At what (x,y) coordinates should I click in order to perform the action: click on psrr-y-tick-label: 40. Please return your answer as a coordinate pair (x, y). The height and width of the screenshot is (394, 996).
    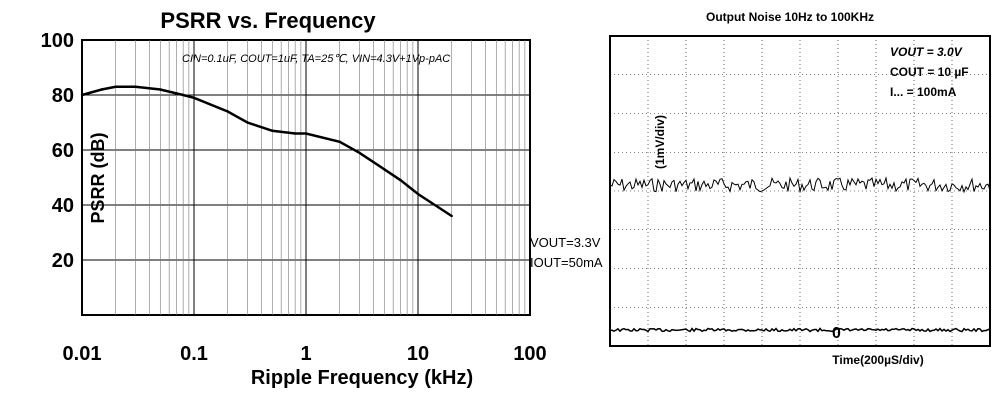
    Looking at the image, I should click on (63, 206).